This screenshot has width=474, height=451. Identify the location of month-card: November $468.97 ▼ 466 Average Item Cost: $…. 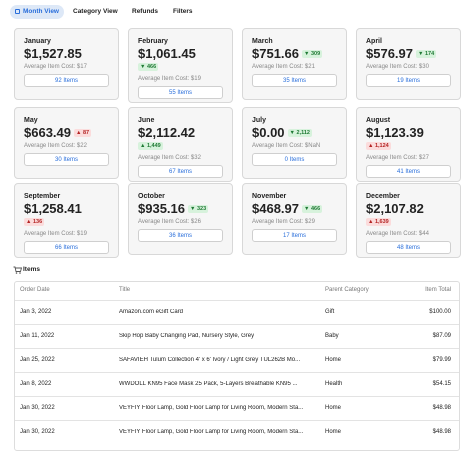
(294, 219).